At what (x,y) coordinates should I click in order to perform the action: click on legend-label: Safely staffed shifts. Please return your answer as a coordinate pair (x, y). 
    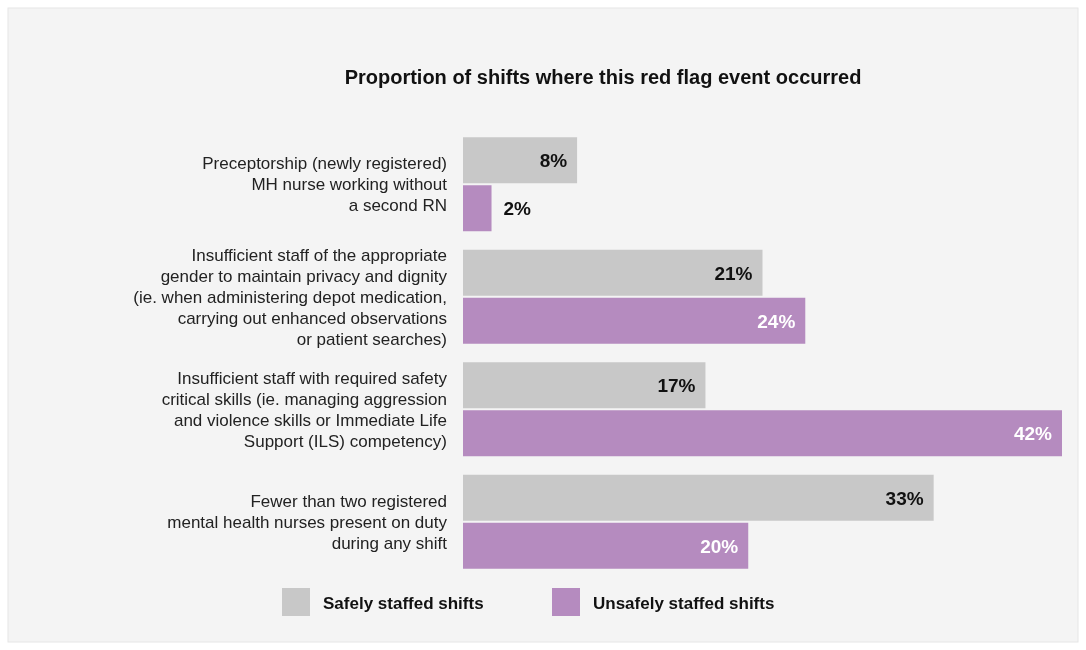
    Looking at the image, I should click on (403, 603).